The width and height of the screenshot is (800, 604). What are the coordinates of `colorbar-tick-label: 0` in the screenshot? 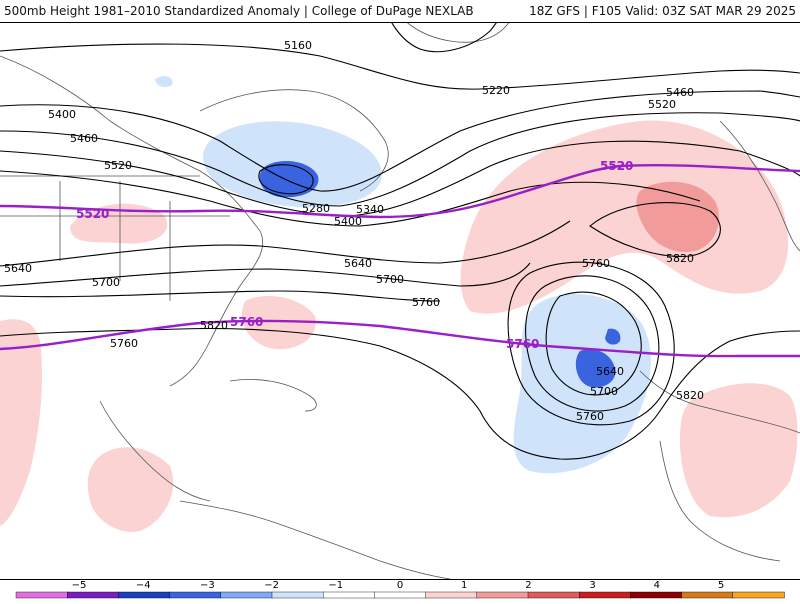 It's located at (400, 585).